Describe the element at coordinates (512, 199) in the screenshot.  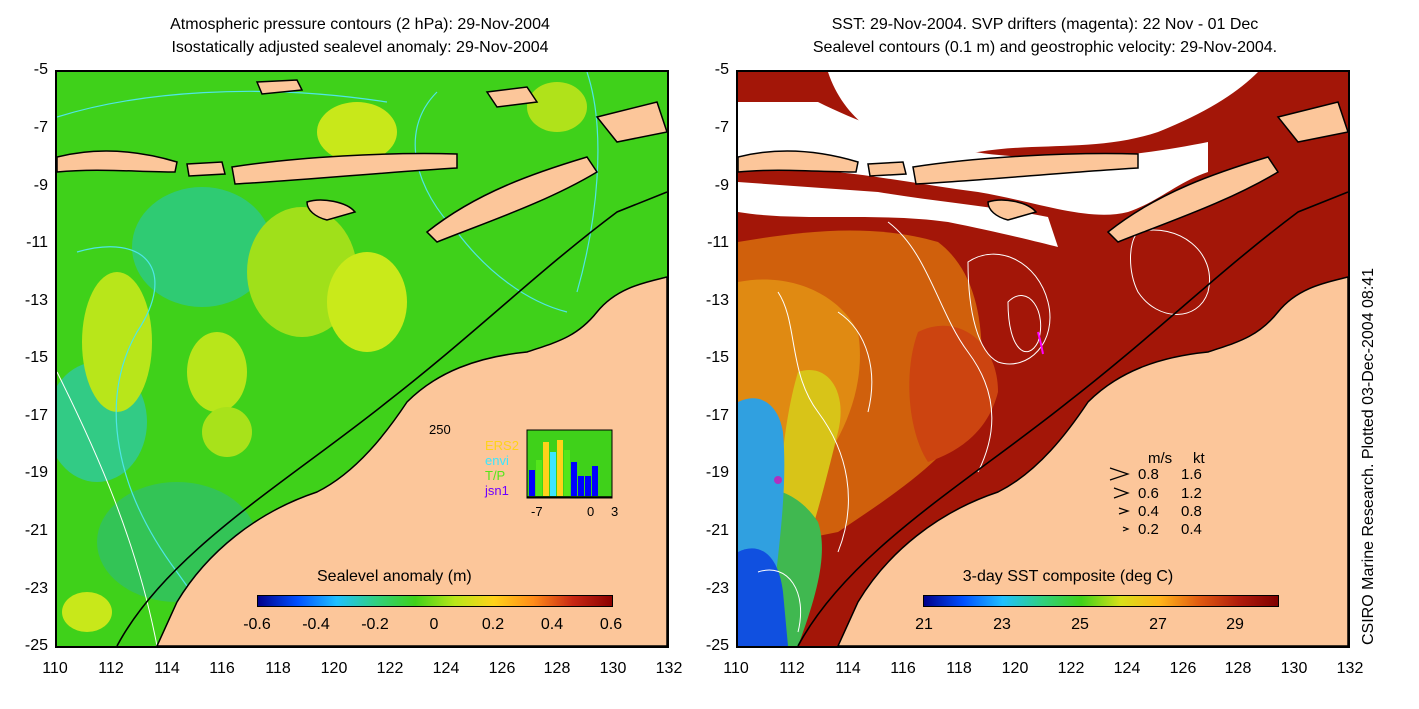
I see `timor-island` at that location.